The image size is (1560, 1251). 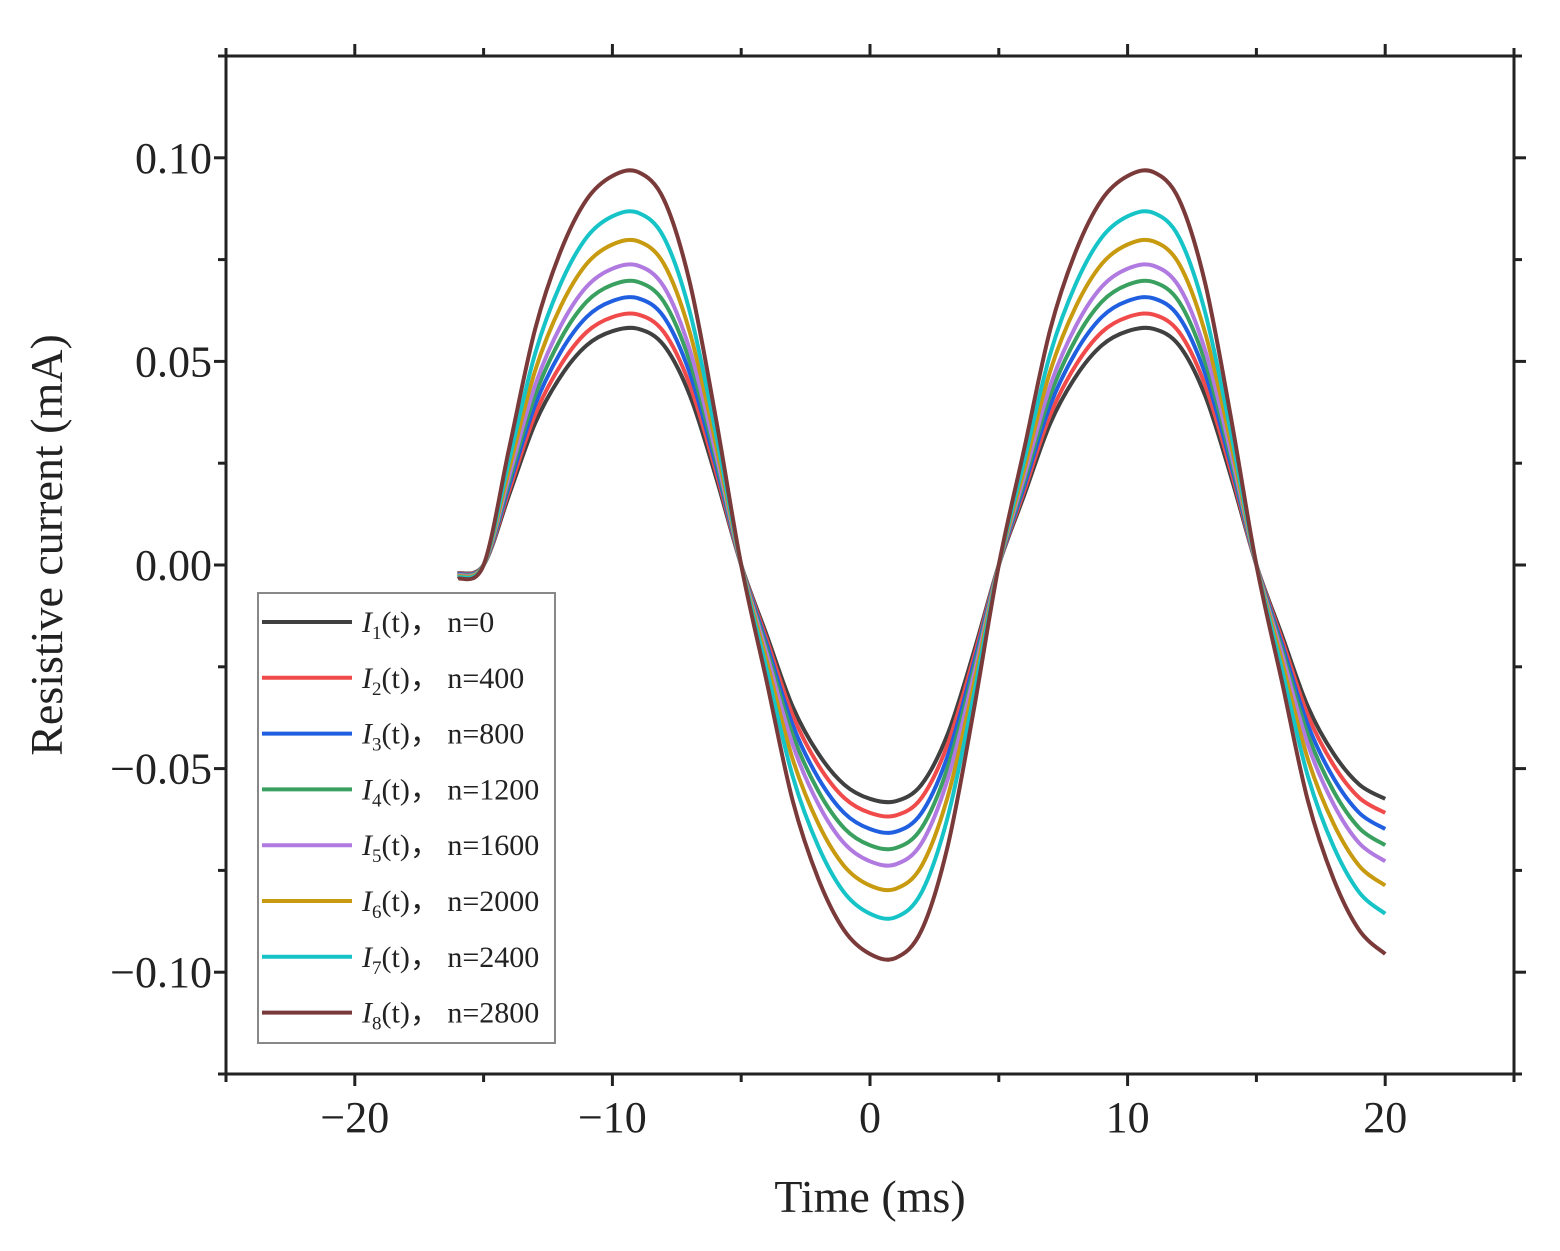 I want to click on legend-label-5: I5(t)， n=1600, so click(x=450, y=848).